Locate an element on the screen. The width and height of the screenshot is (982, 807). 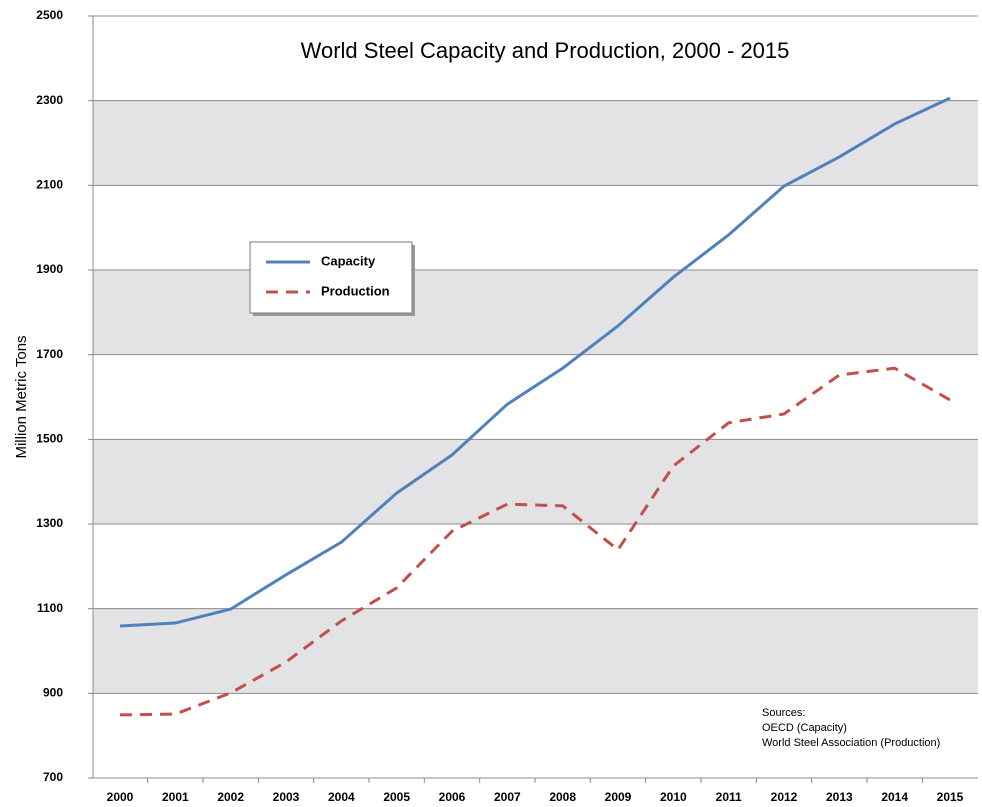
y-tick-label: 1100 is located at coordinates (50, 608).